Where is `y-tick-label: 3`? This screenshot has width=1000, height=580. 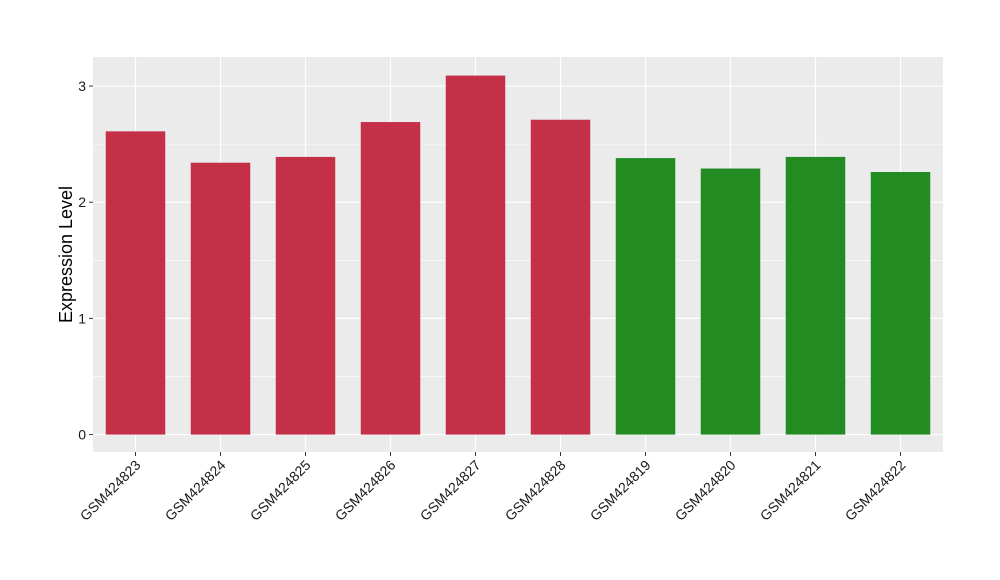 y-tick-label: 3 is located at coordinates (82, 86).